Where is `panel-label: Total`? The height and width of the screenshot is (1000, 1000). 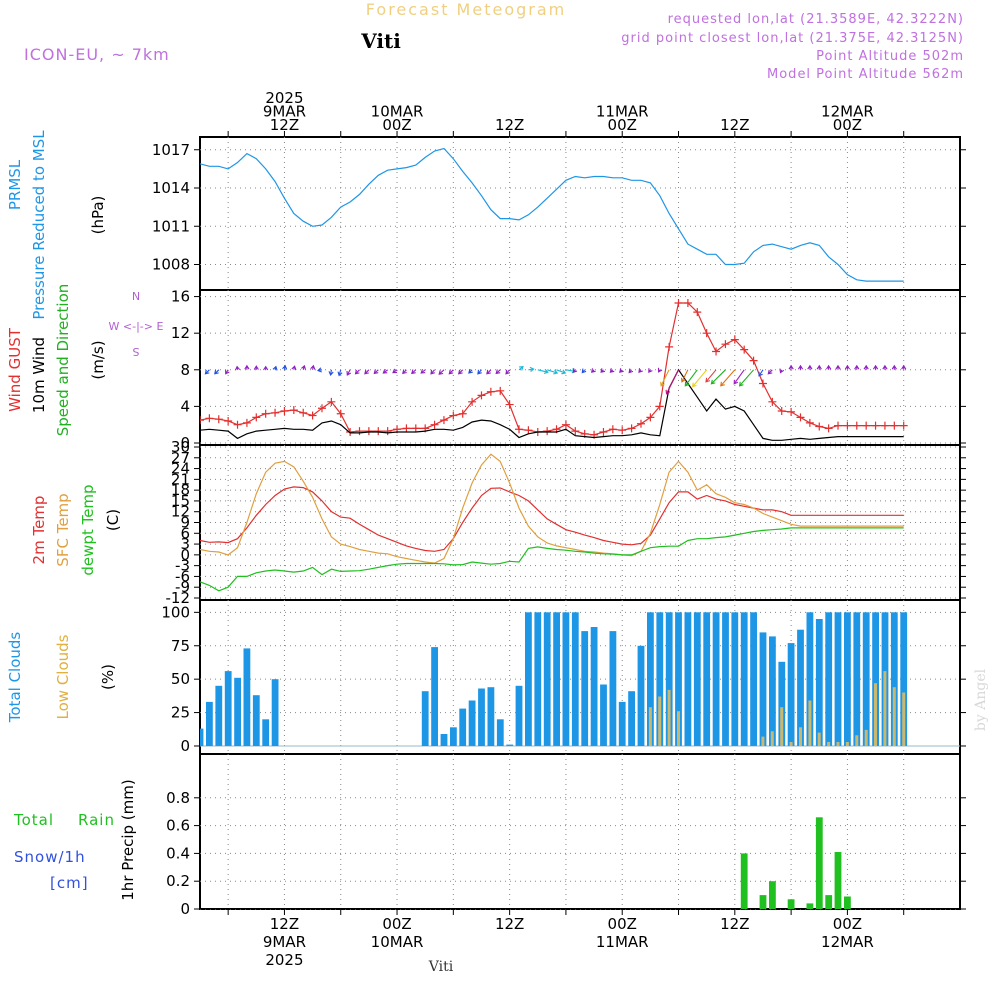
panel-label: Total is located at coordinates (33, 820).